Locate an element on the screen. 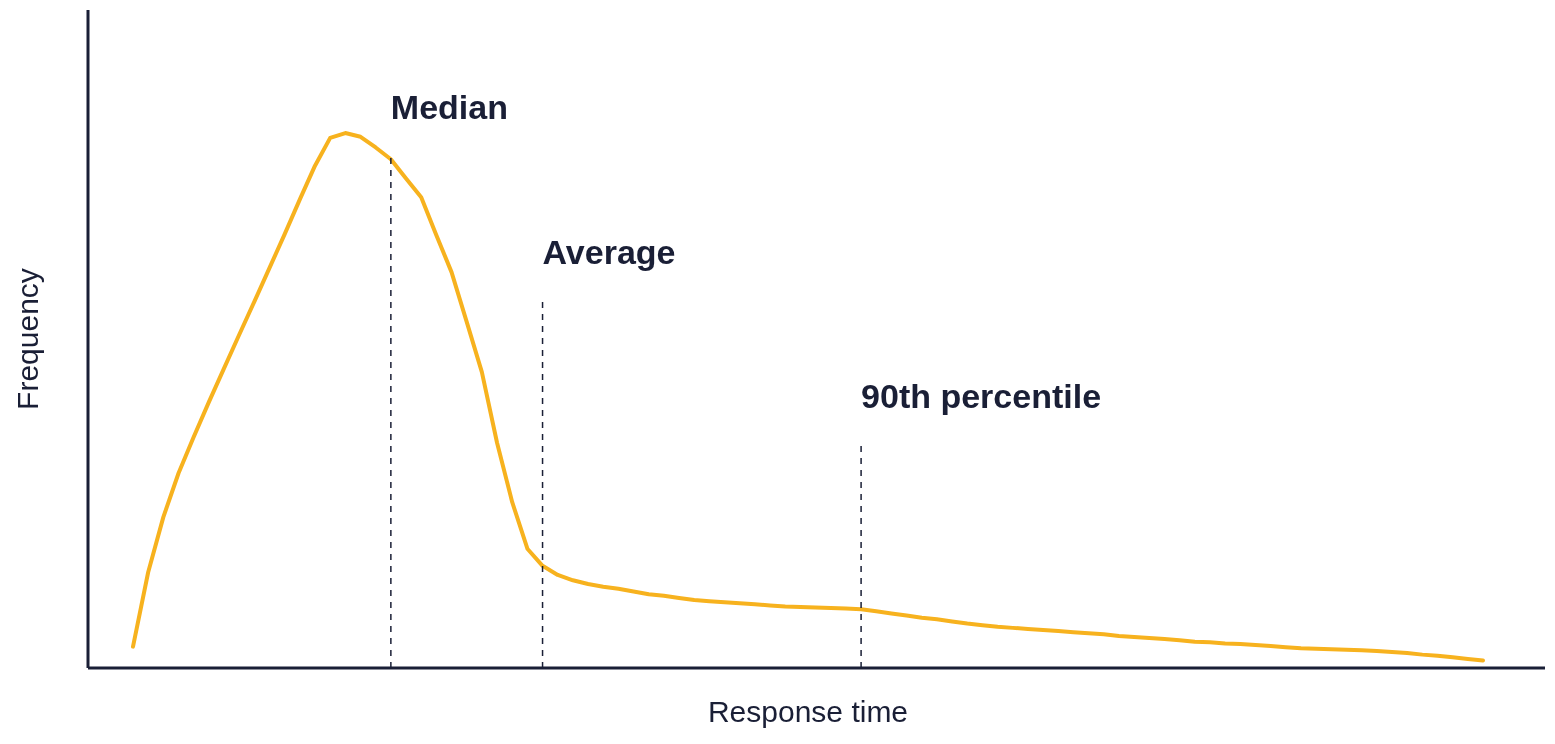  y-axis-title: Frequency is located at coordinates (28, 339).